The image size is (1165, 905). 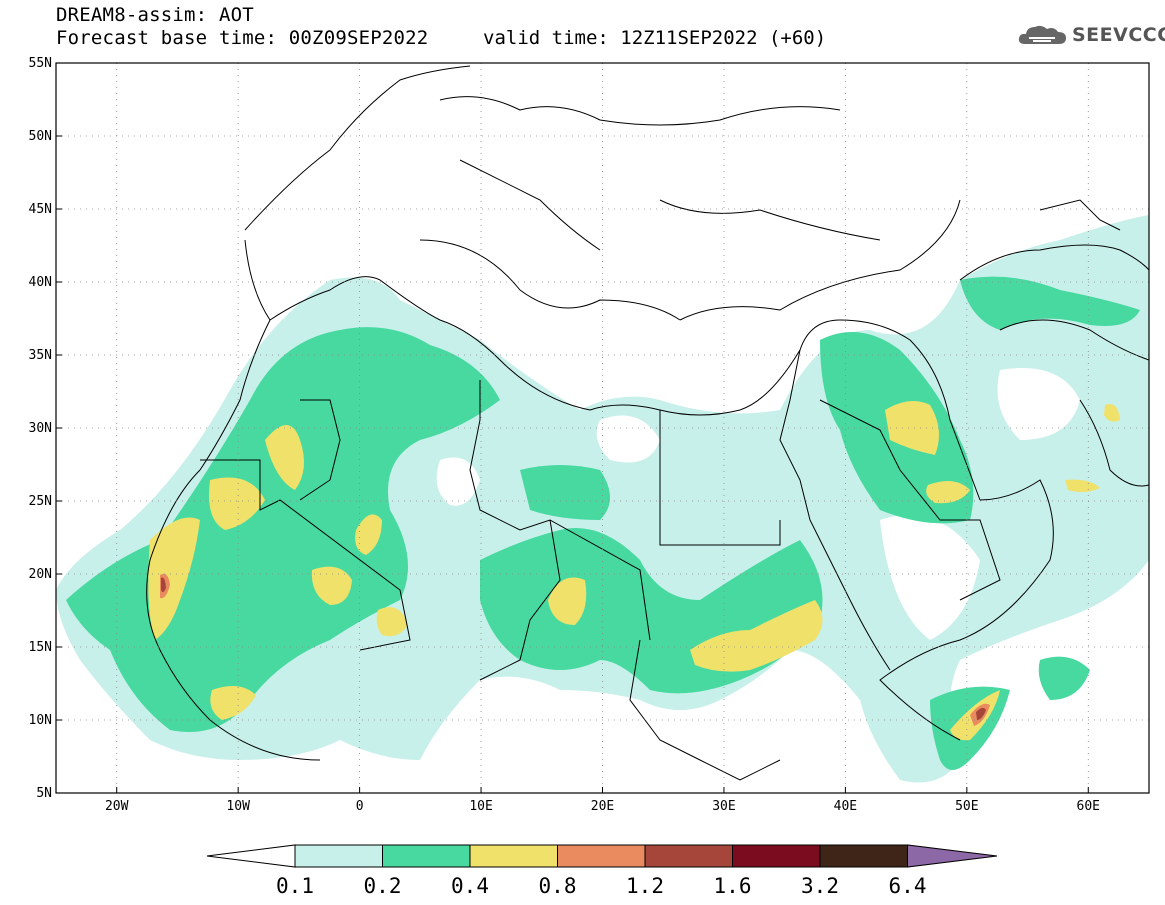 I want to click on lon-label: 20E, so click(x=602, y=806).